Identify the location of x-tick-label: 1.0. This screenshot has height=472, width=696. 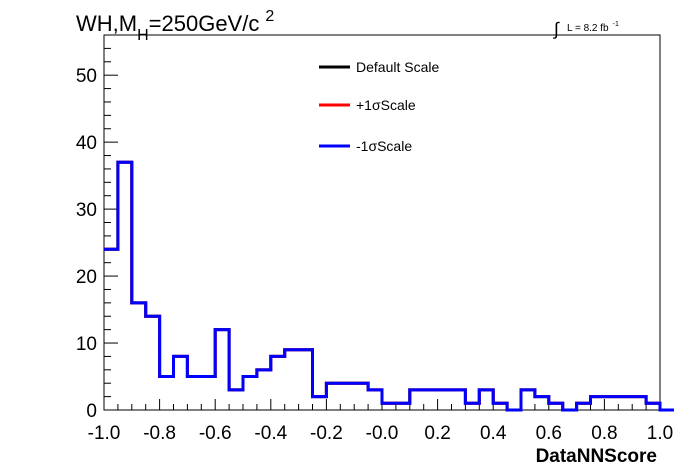
(660, 433).